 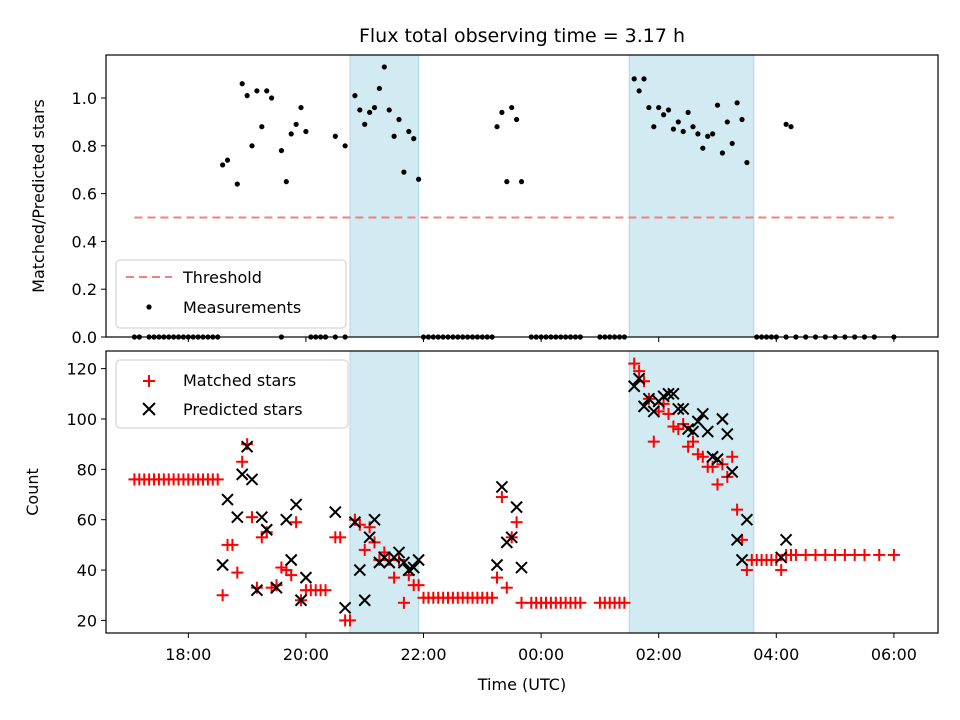 I want to click on ratio-x-ticks, so click(x=541, y=339).